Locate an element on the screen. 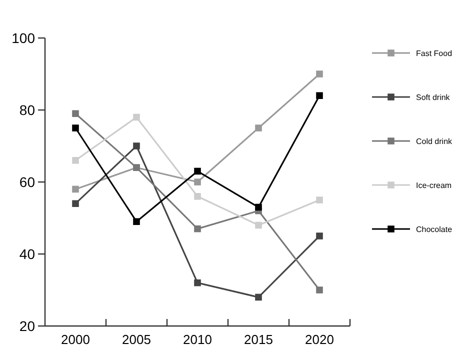 This screenshot has height=357, width=474. x-tick-label: 2005 is located at coordinates (136, 339).